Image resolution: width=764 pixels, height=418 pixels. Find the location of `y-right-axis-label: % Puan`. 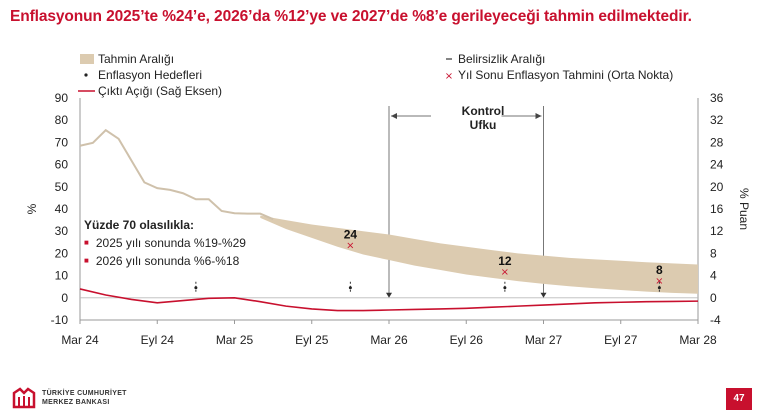

y-right-axis-label: % Puan is located at coordinates (744, 209).